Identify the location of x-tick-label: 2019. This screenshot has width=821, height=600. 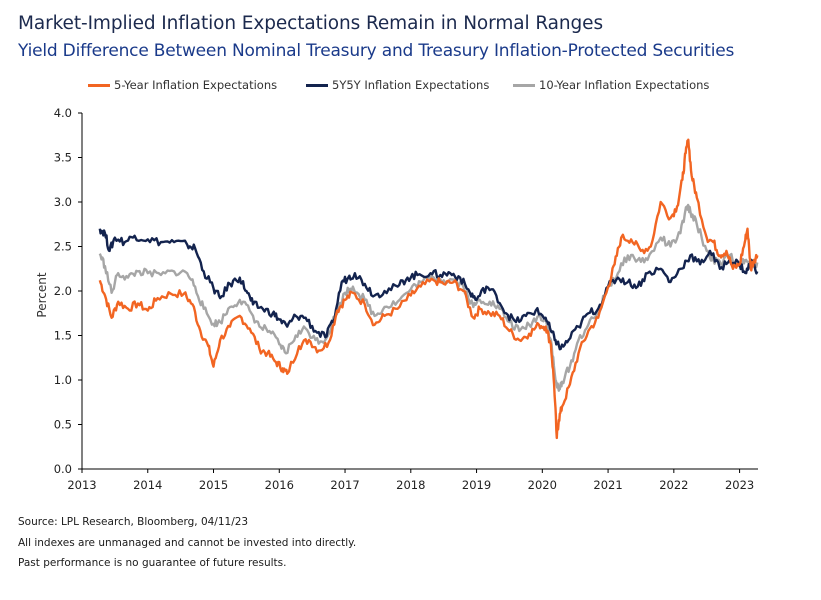
(476, 485).